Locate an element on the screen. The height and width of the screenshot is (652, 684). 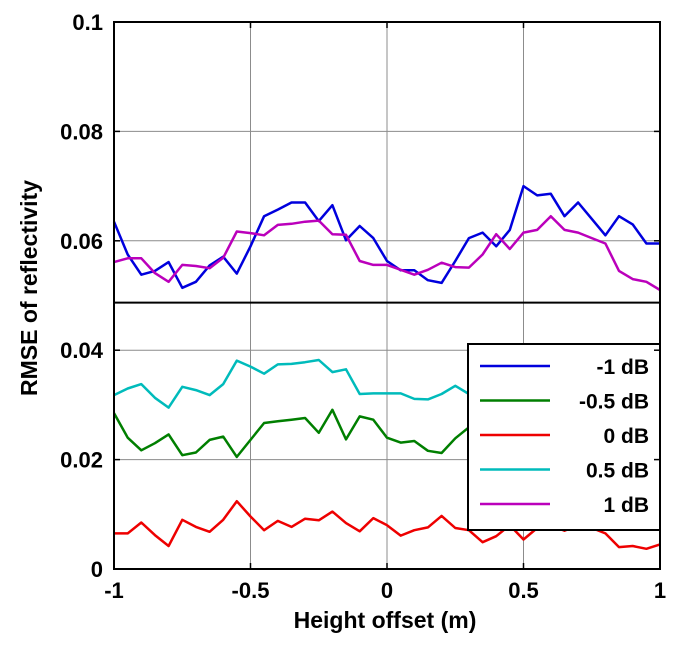
y-axis-title: RMSE of reflectivity is located at coordinates (29, 288).